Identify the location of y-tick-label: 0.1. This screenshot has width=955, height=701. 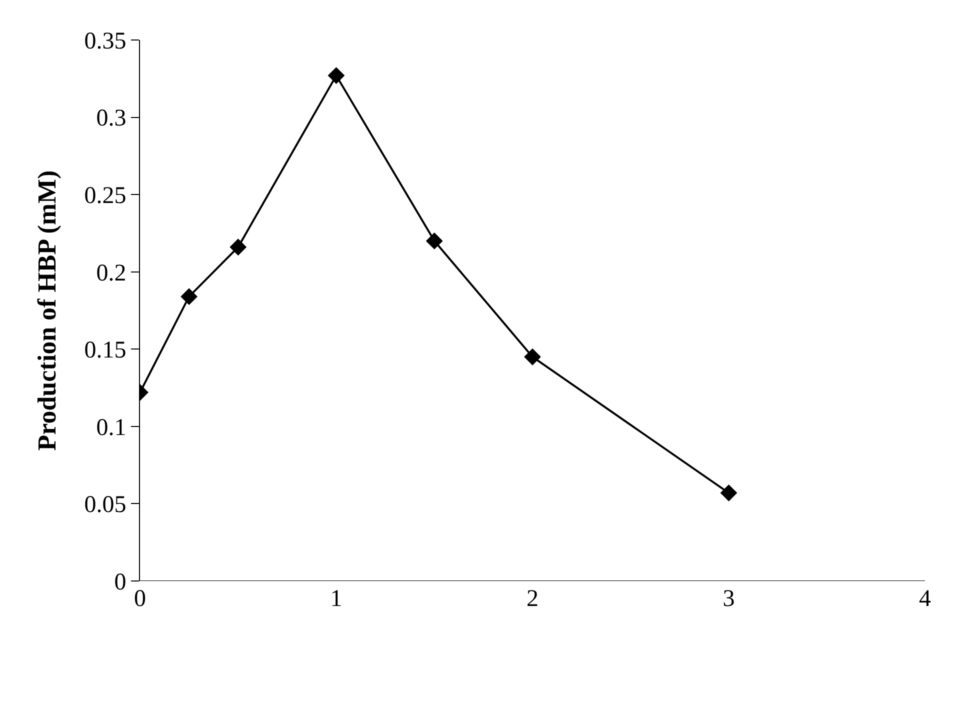
(111, 427).